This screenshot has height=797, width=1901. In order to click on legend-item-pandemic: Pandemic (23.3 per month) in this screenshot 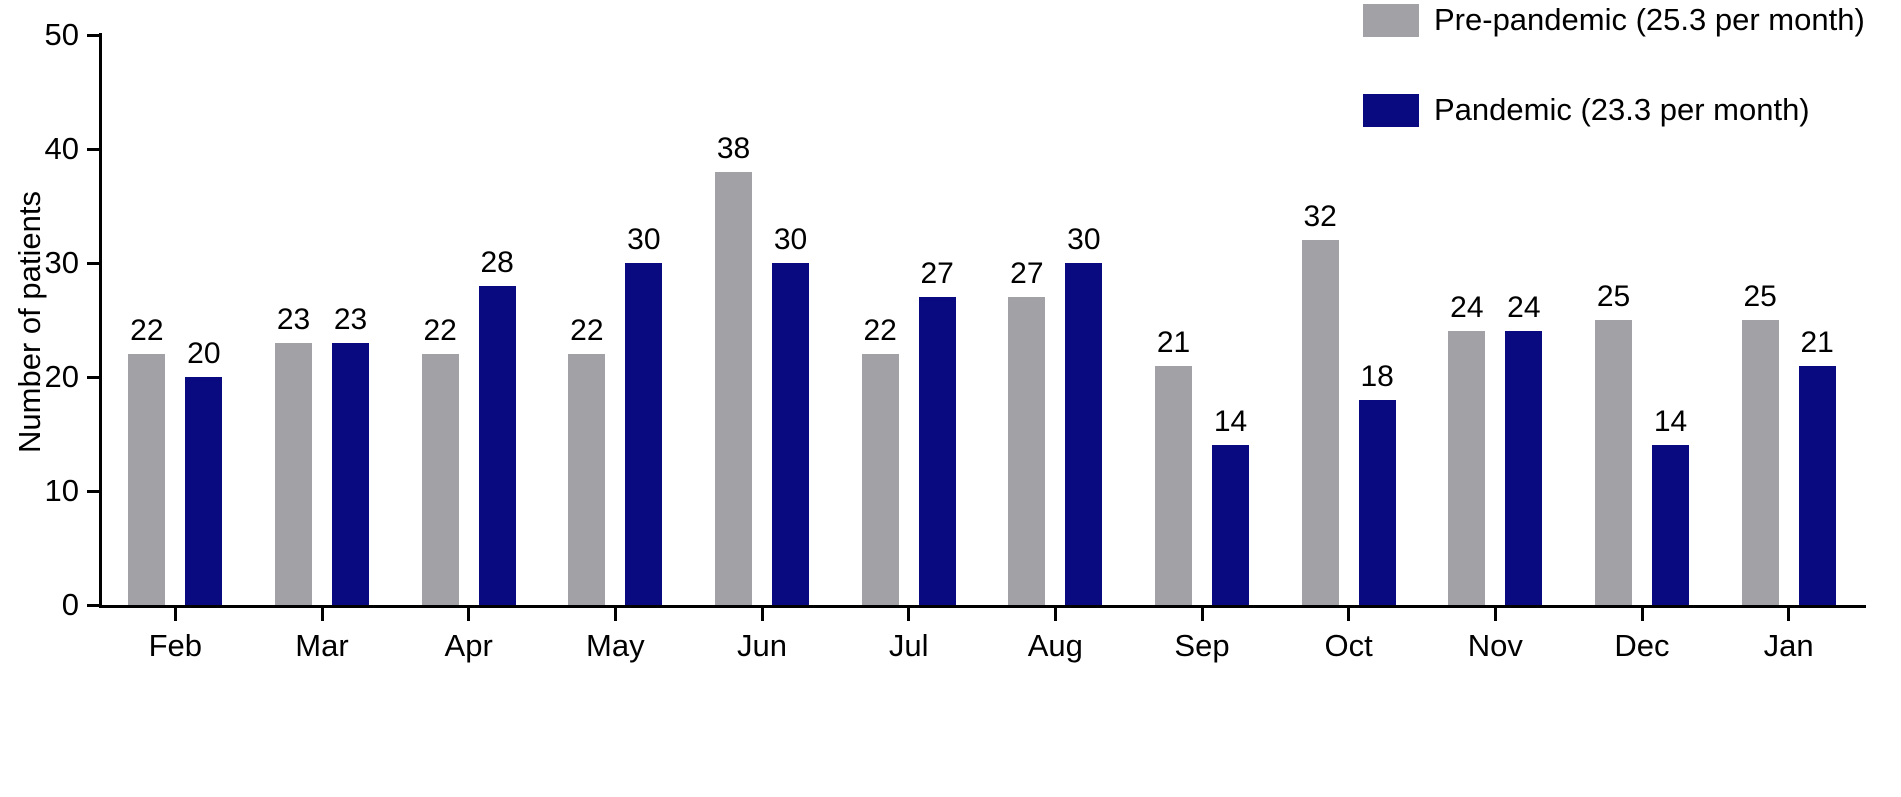, I will do `click(1614, 110)`.